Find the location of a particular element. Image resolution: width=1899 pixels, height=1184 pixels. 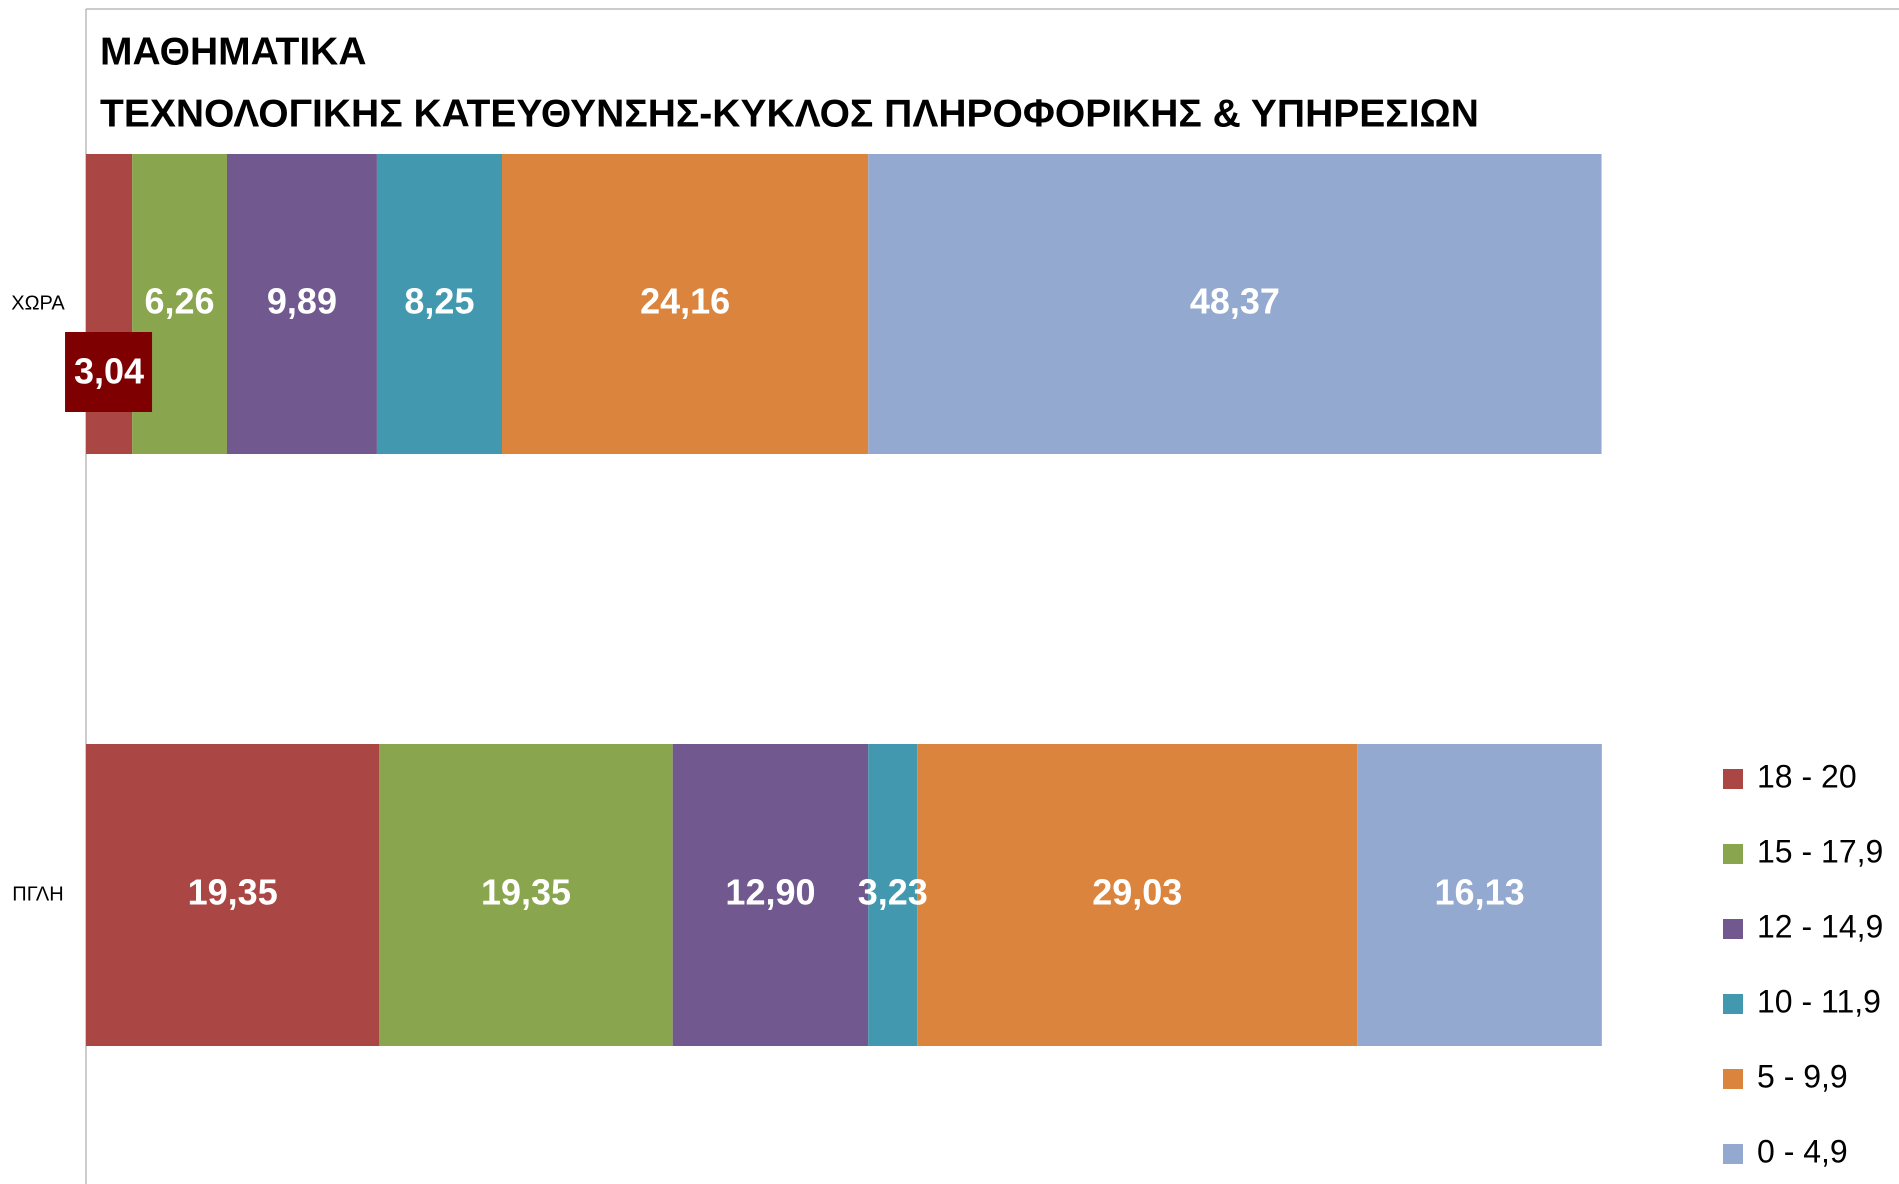

legend-label: 10 - 11,9 is located at coordinates (1819, 1001).